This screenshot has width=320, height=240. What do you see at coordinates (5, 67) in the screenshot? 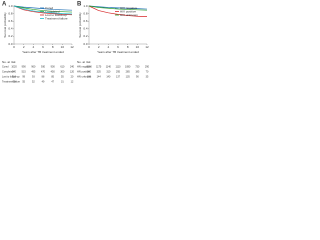
I see `risk-row-label: Cured` at bounding box center [5, 67].